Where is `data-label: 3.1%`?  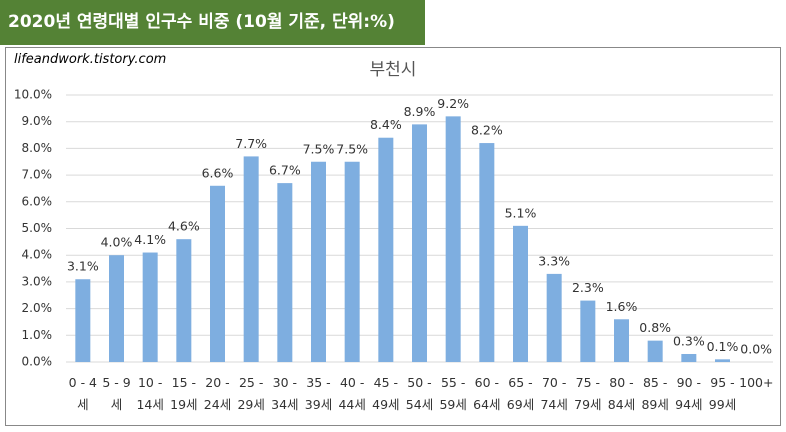 data-label: 3.1% is located at coordinates (83, 266).